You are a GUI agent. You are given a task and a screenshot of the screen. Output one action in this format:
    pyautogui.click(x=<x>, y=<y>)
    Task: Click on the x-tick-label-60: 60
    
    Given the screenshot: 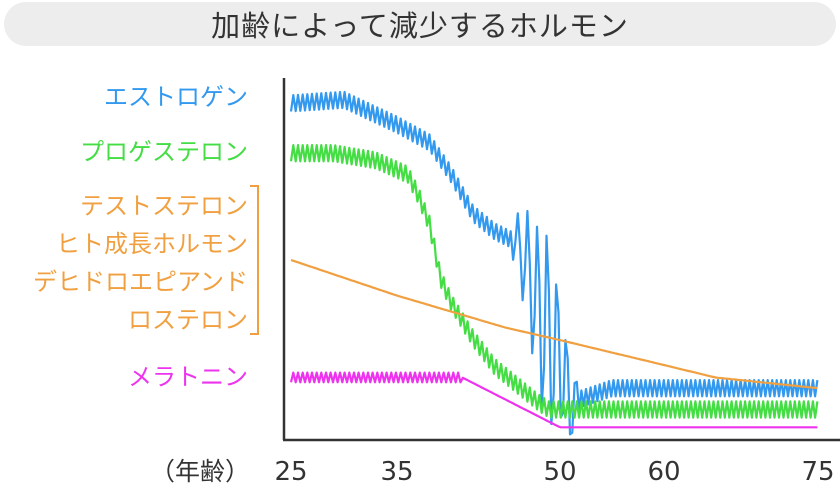 What is the action you would take?
    pyautogui.click(x=663, y=470)
    